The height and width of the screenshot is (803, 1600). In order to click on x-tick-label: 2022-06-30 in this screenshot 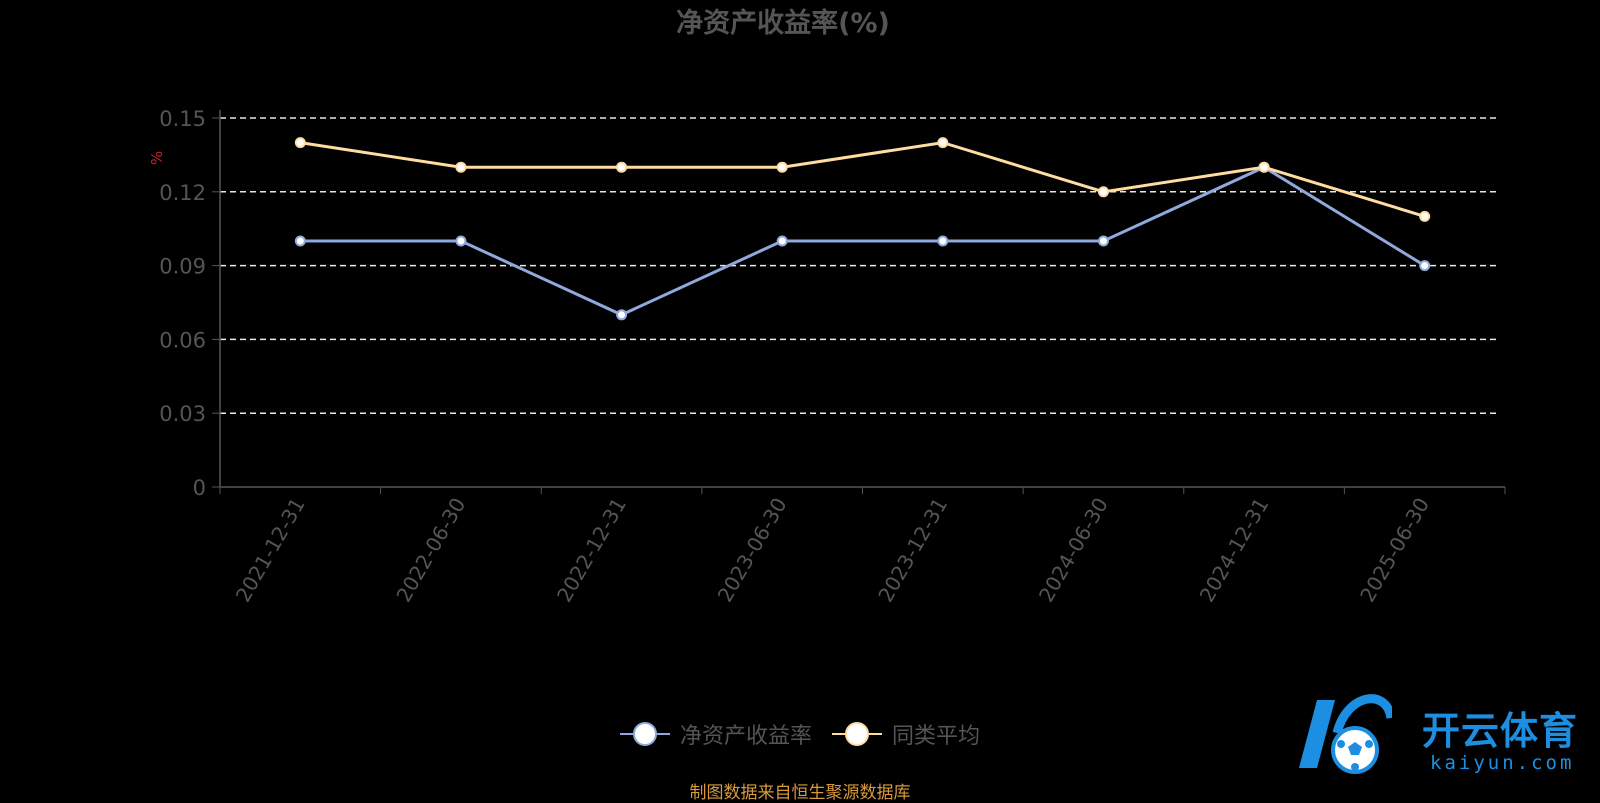, I will do `click(430, 550)`.